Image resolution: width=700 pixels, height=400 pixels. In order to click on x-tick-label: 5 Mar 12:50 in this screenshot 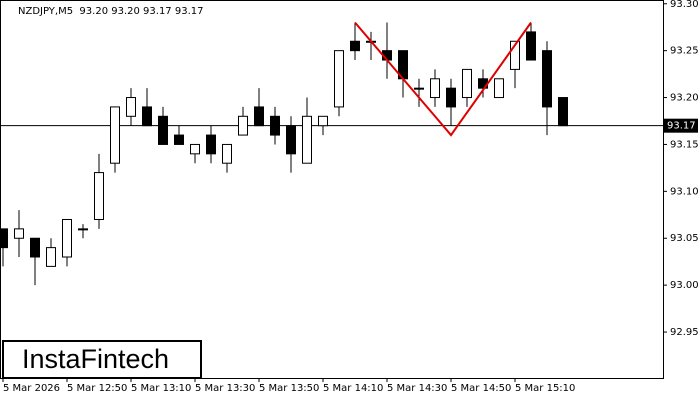, I will do `click(97, 388)`.